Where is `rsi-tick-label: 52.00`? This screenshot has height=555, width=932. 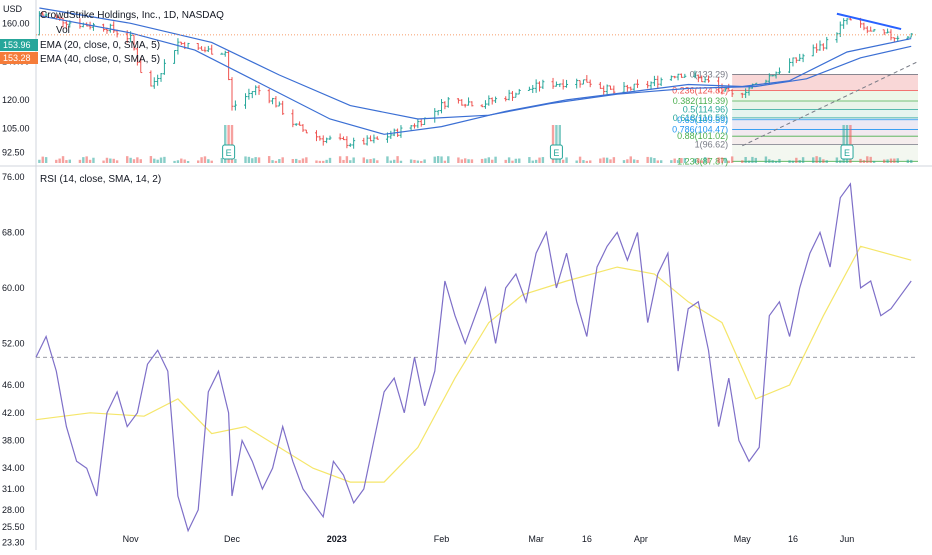 rsi-tick-label: 52.00 is located at coordinates (13, 343).